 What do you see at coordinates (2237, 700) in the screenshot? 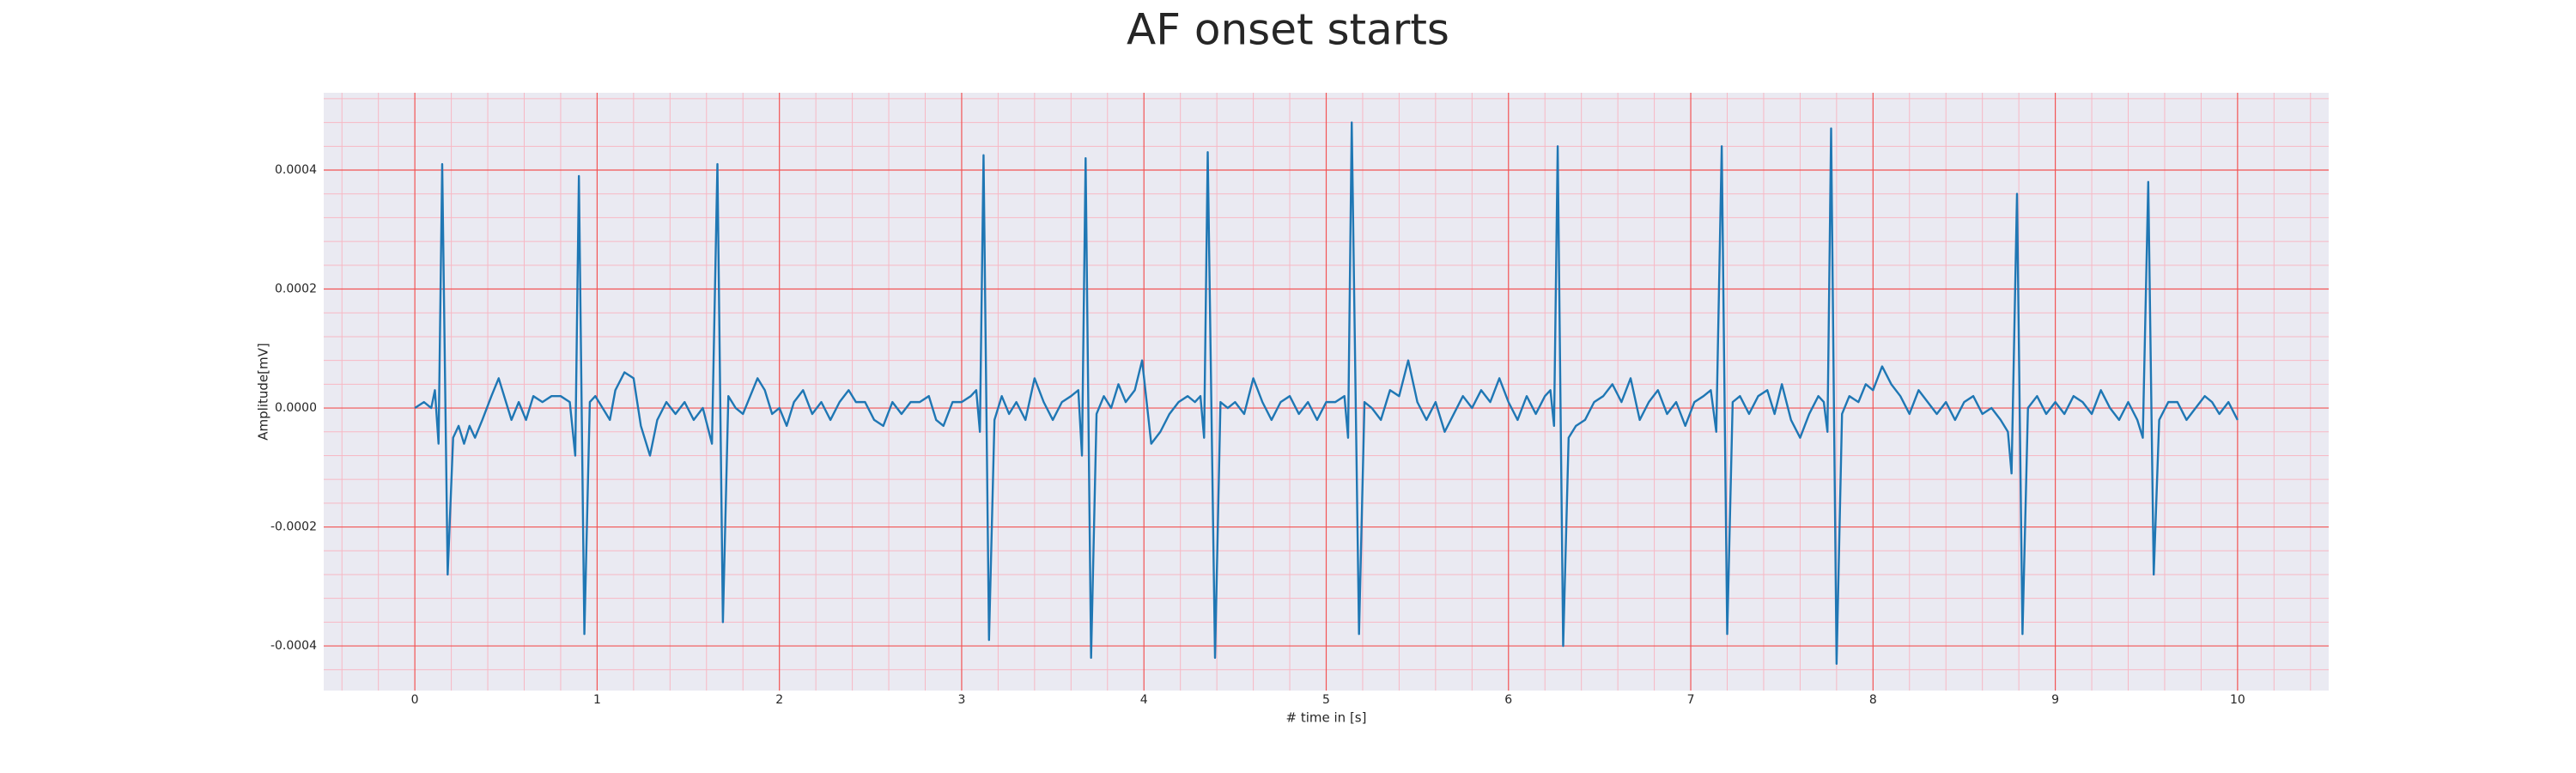
I see `x-tick-label: 10` at bounding box center [2237, 700].